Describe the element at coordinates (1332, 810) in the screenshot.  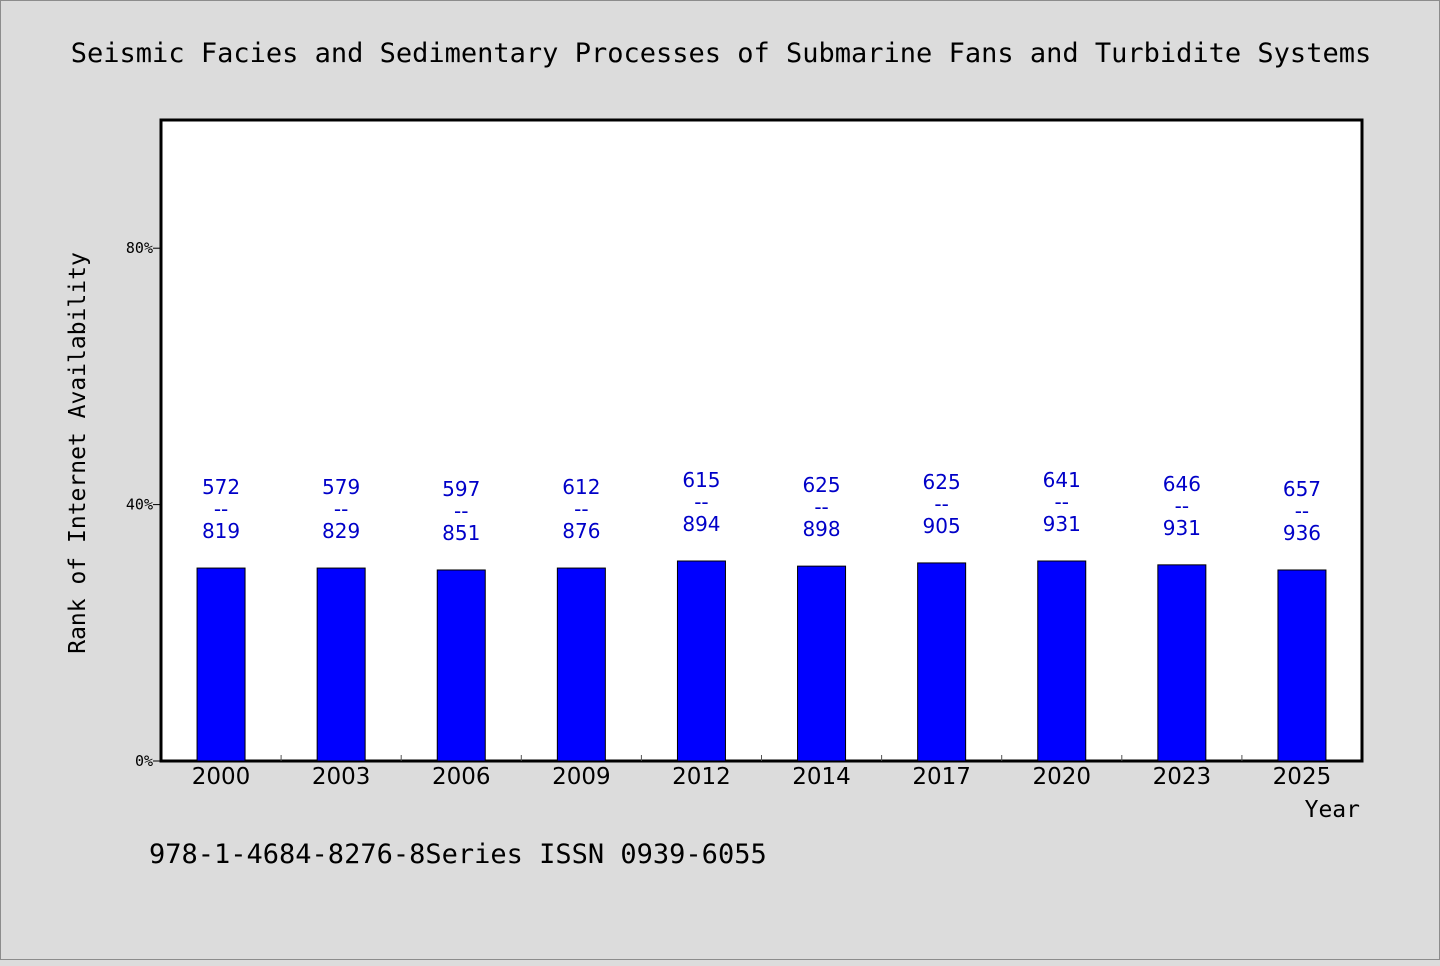
I see `x-axis-title: Year` at that location.